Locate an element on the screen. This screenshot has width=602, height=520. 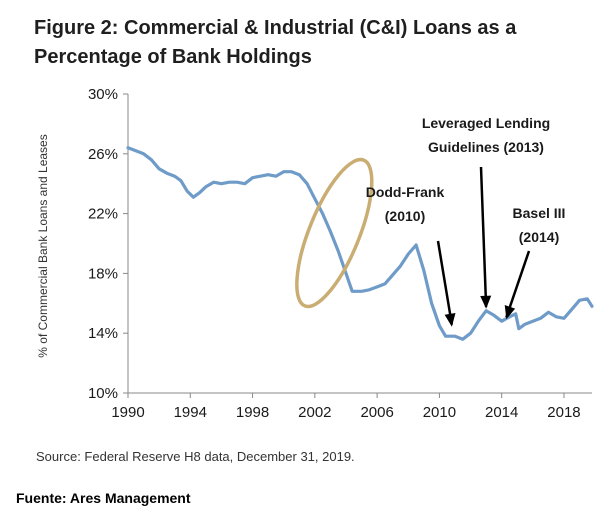
x-tick-label: 2014 is located at coordinates (501, 412).